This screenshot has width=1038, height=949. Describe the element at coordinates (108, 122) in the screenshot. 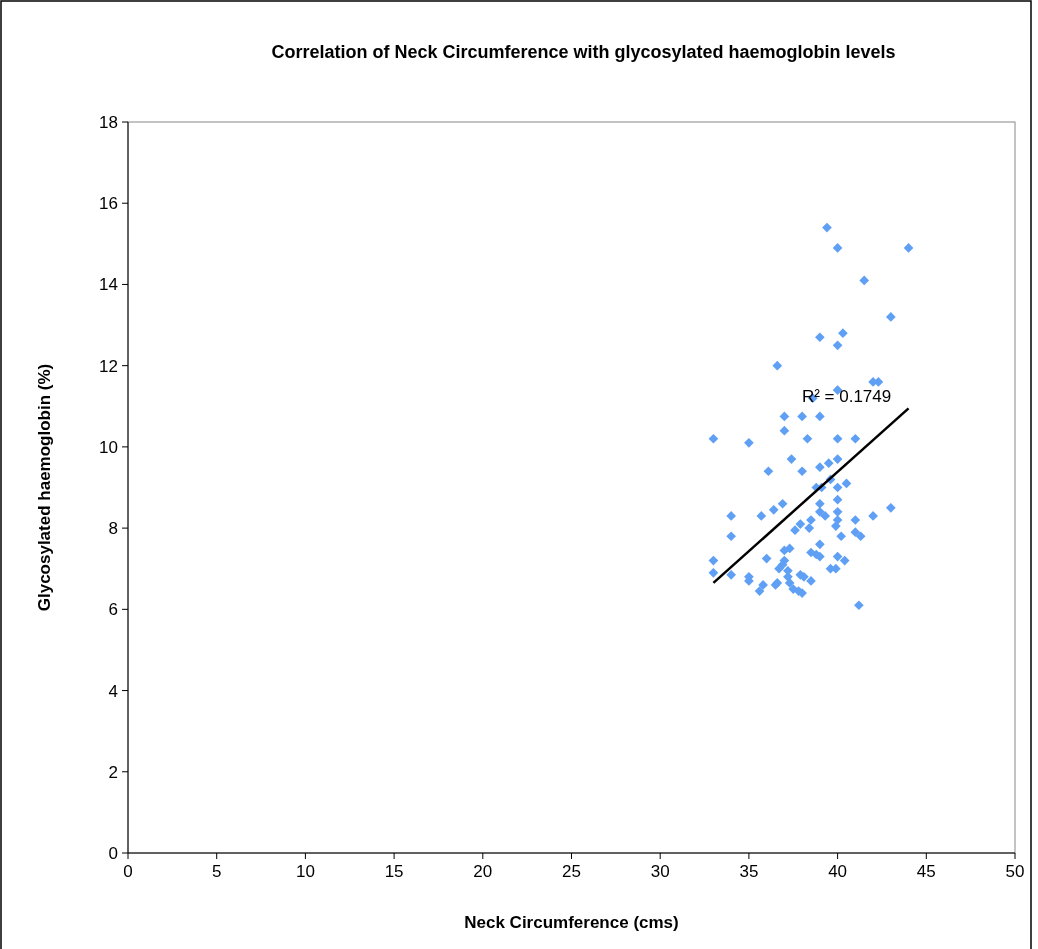

I see `y-tick-label: 18` at that location.